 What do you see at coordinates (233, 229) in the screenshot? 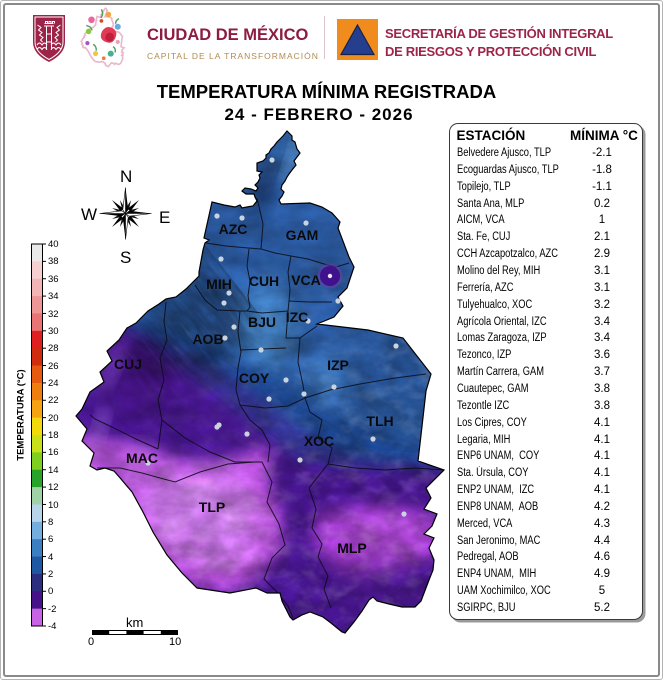
I see `svg-text: AZC` at bounding box center [233, 229].